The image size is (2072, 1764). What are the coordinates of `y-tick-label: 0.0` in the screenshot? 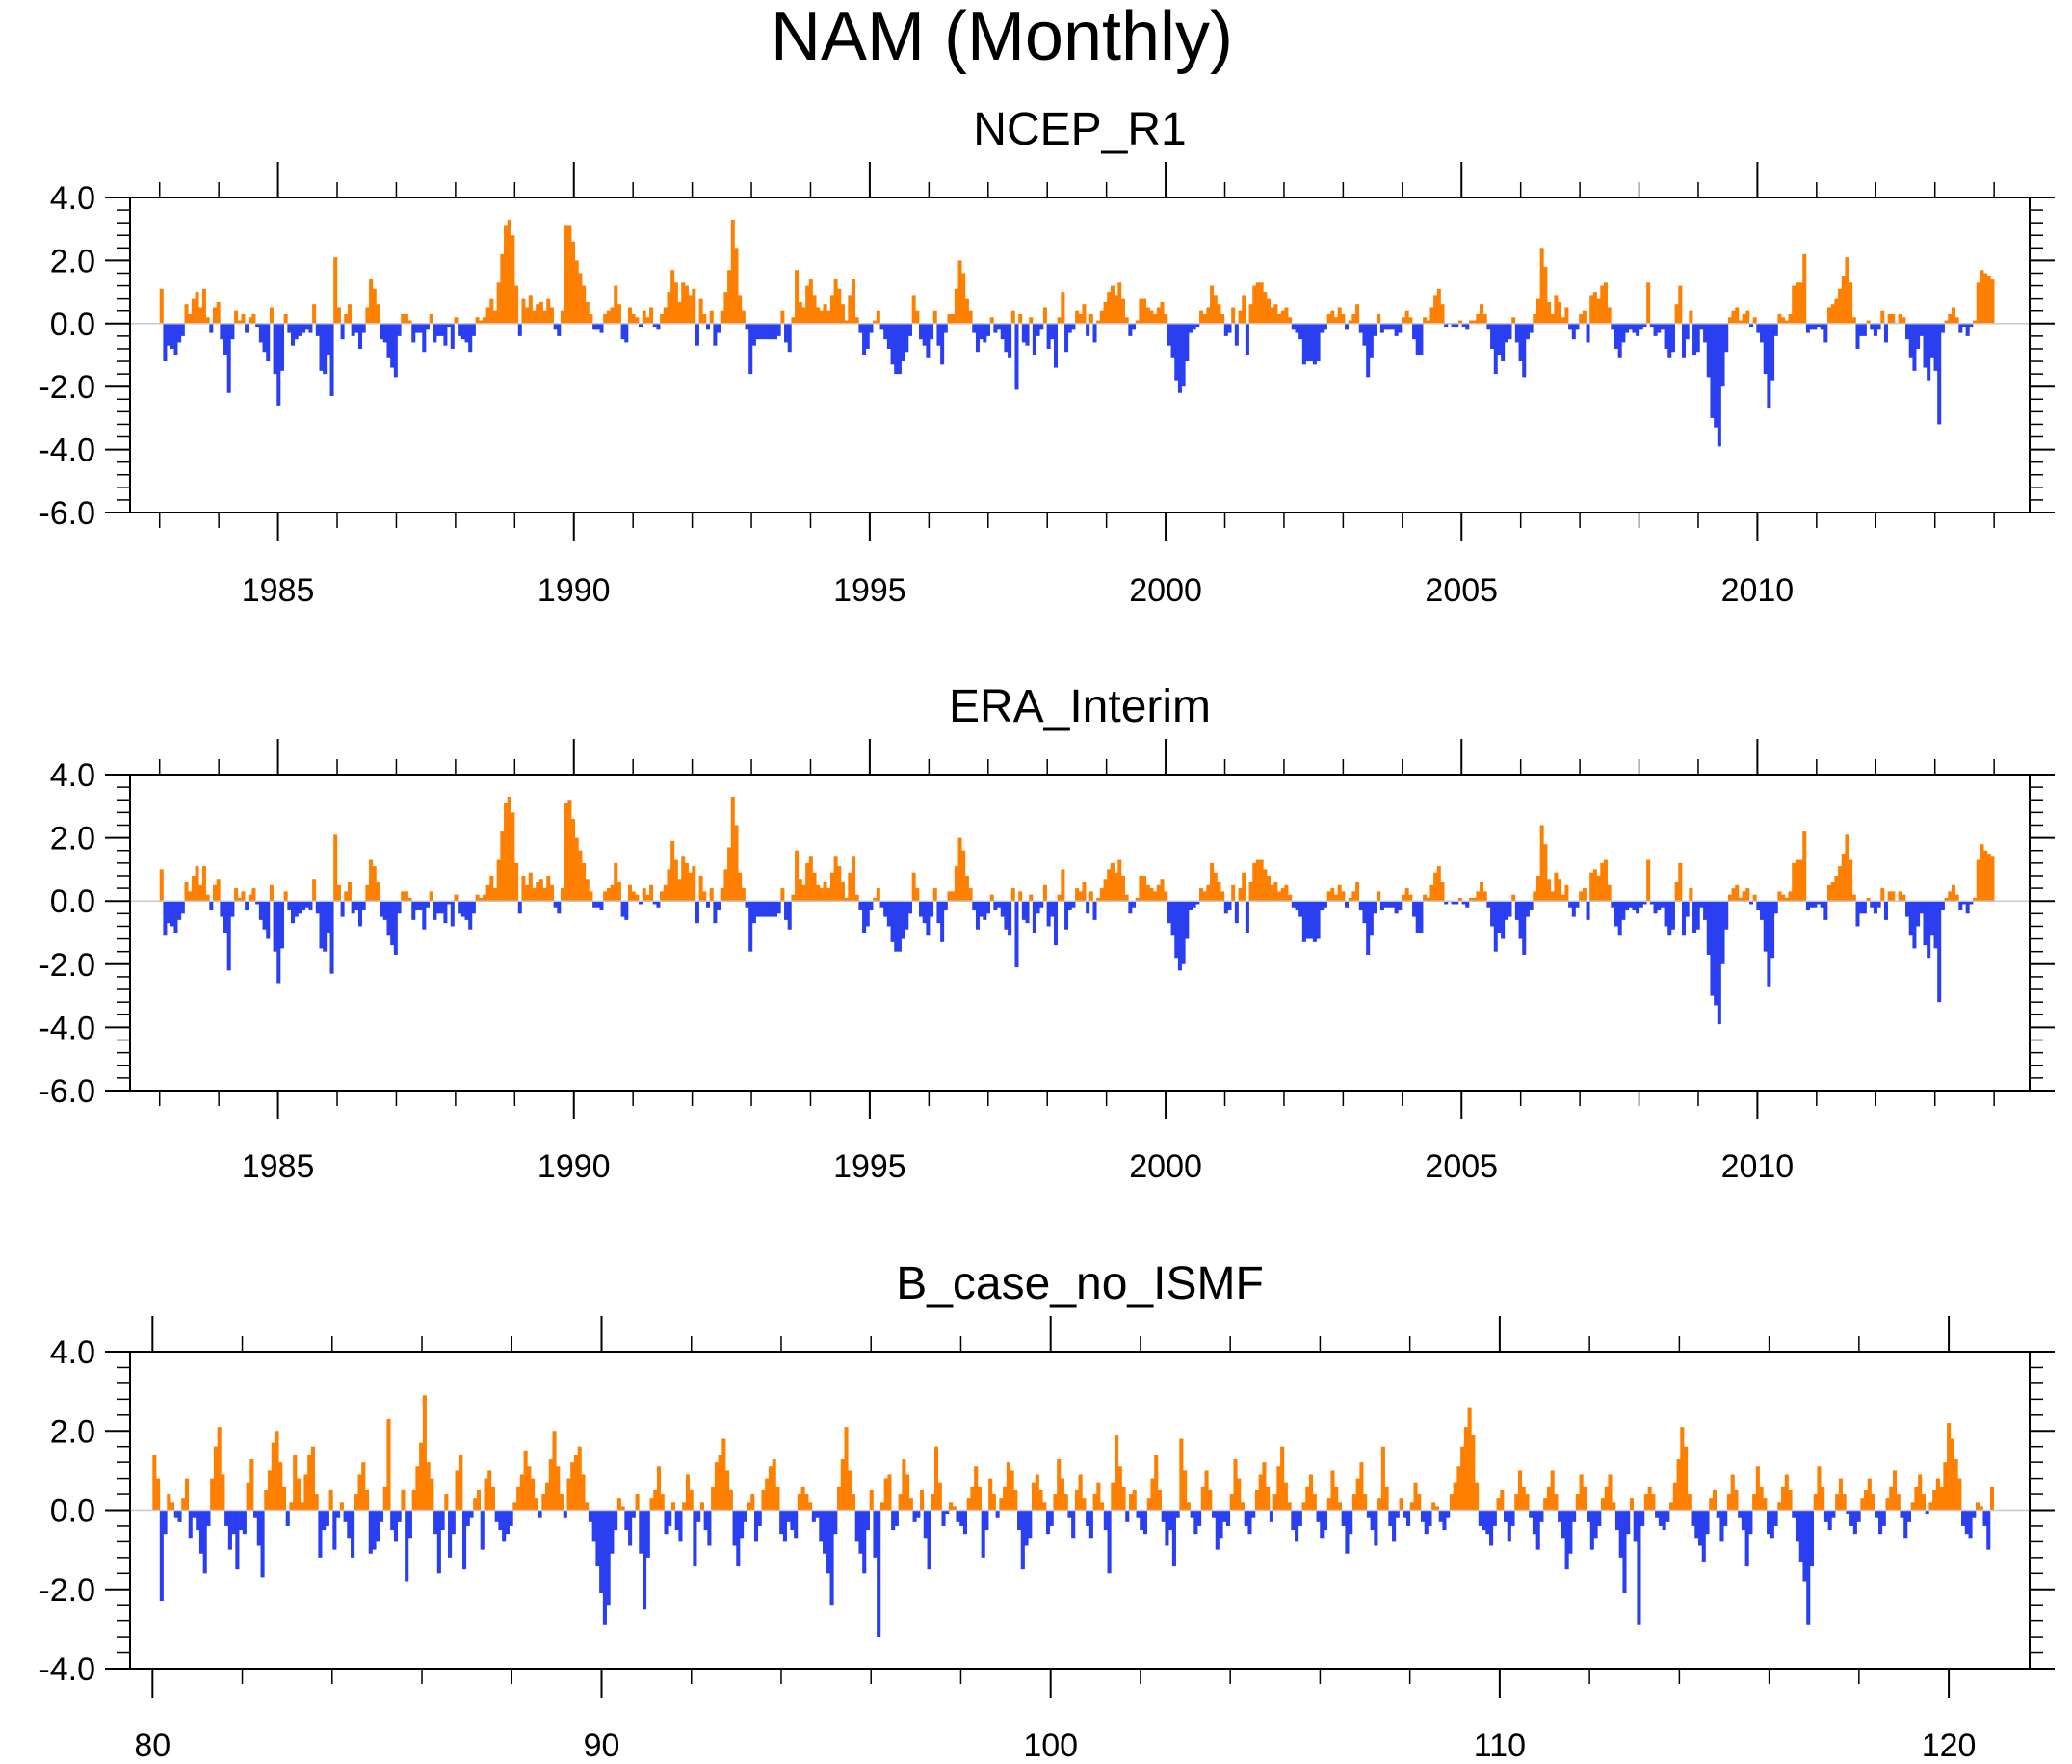 It's located at (72, 324).